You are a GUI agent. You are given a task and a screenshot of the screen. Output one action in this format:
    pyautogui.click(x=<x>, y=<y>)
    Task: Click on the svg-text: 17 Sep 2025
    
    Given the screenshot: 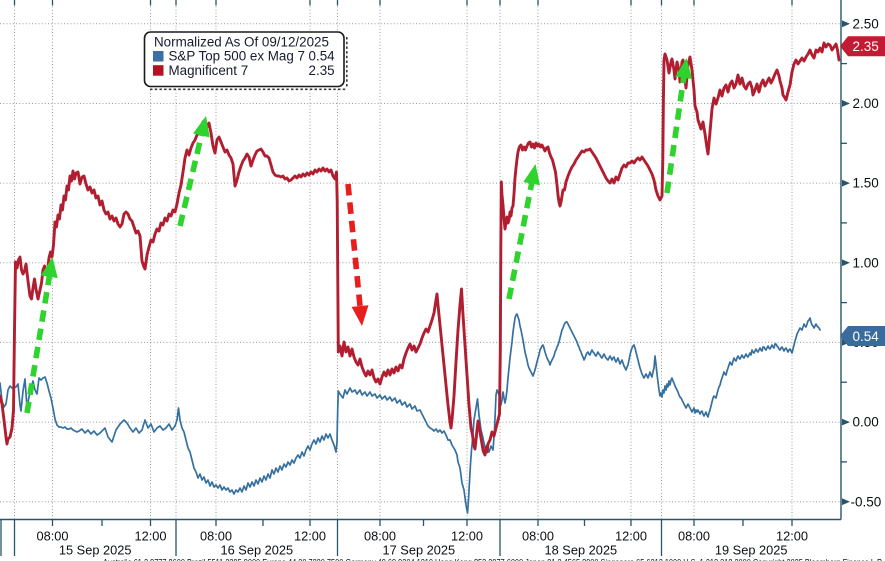 What is the action you would take?
    pyautogui.click(x=419, y=550)
    